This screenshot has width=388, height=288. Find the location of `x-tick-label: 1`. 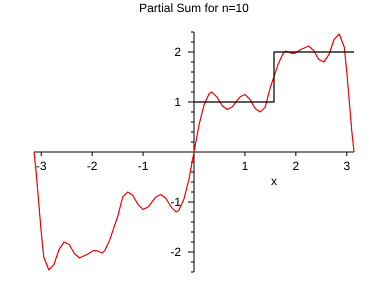

x-tick-label: 1 is located at coordinates (245, 165).